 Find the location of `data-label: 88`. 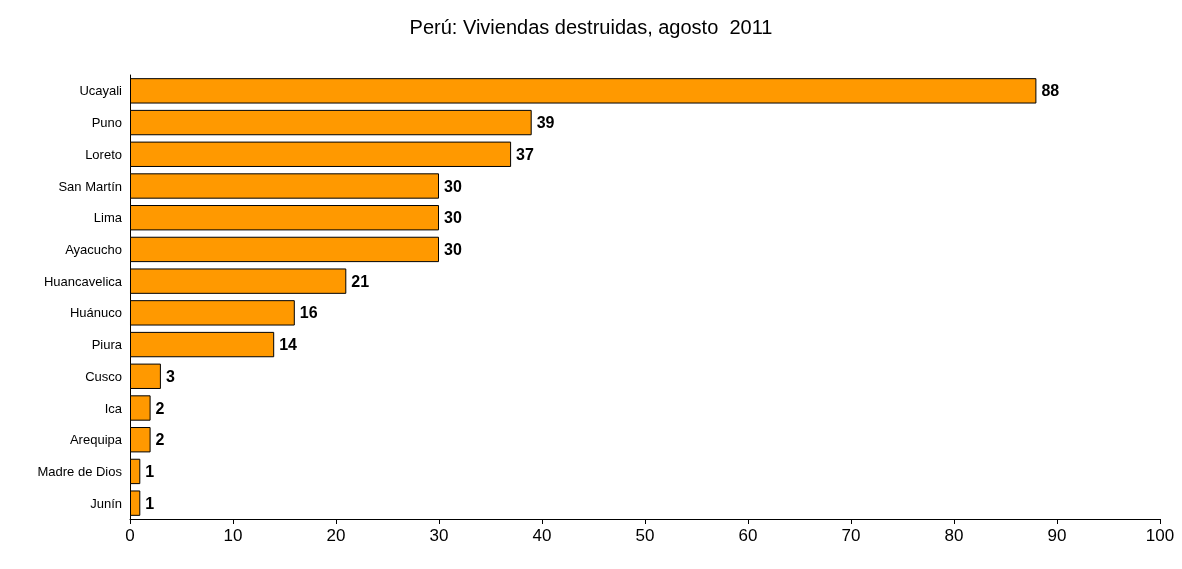

data-label: 88 is located at coordinates (1050, 91).